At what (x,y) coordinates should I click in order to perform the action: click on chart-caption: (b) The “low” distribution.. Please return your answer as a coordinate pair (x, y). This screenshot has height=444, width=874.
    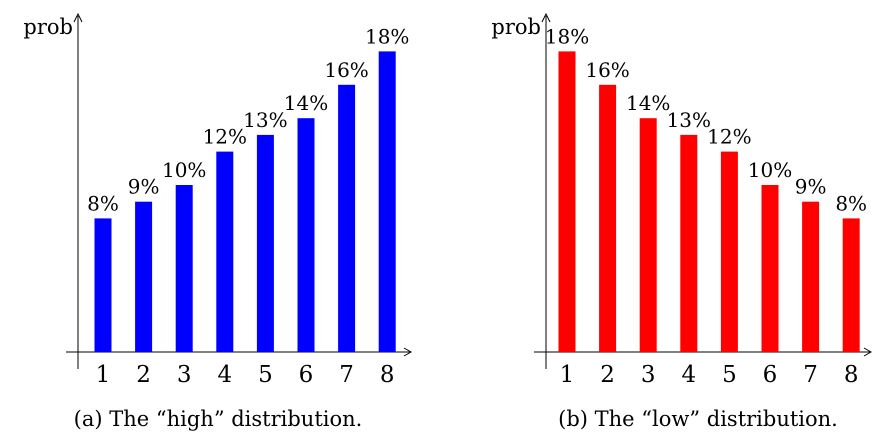
    Looking at the image, I should click on (698, 419).